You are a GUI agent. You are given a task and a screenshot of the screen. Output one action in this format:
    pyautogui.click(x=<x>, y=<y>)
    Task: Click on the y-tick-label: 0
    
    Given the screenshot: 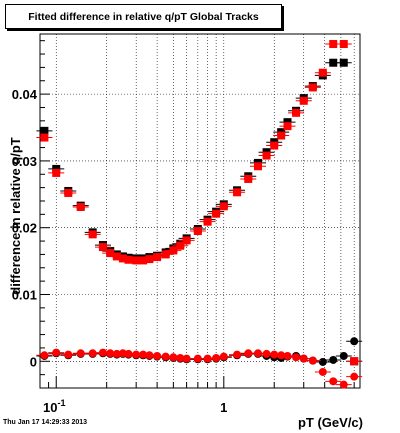 What is the action you would take?
    pyautogui.click(x=33, y=361)
    